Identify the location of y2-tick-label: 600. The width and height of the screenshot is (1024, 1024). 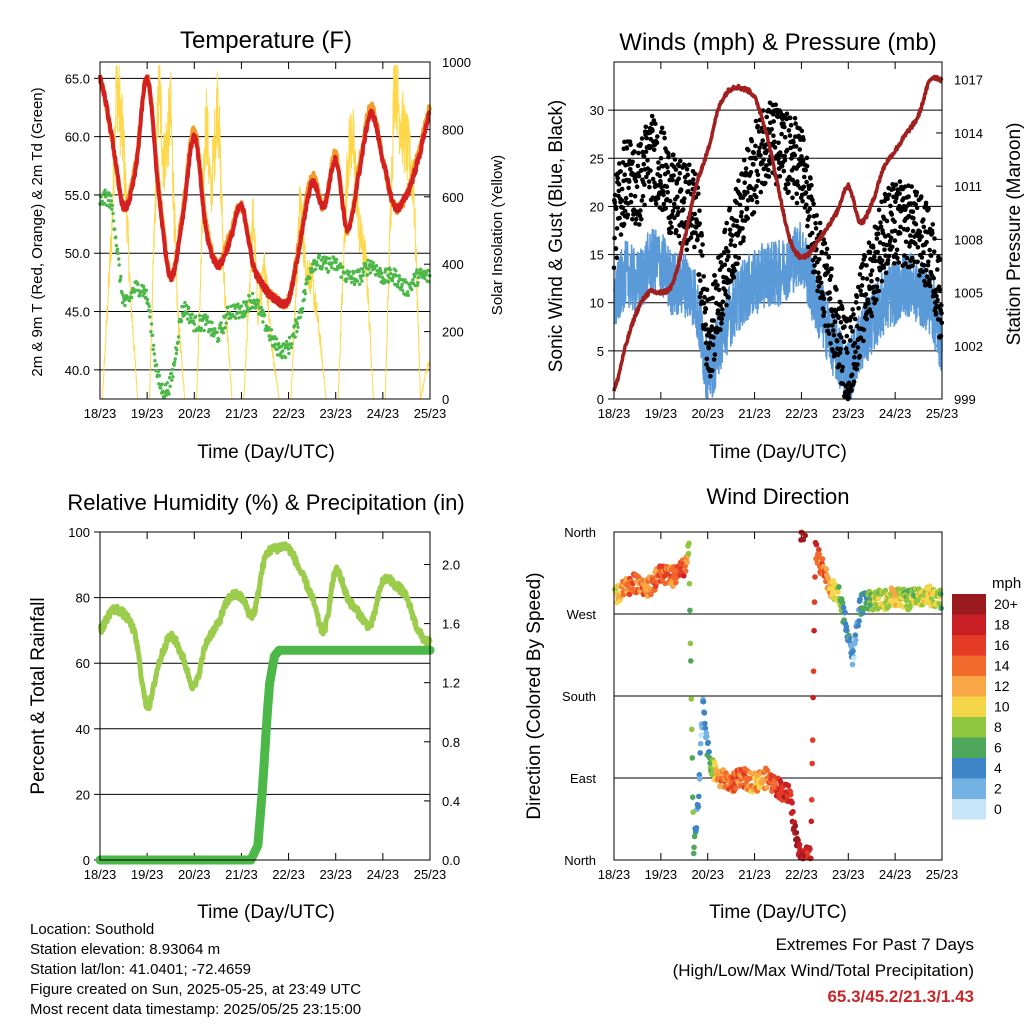
(453, 197).